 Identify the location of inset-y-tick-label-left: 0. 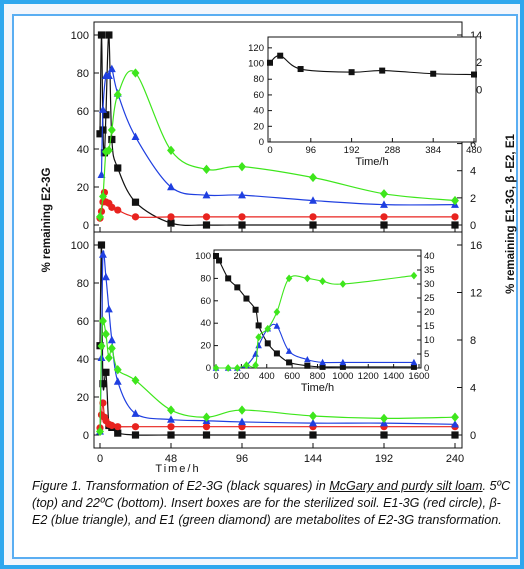
(208, 368).